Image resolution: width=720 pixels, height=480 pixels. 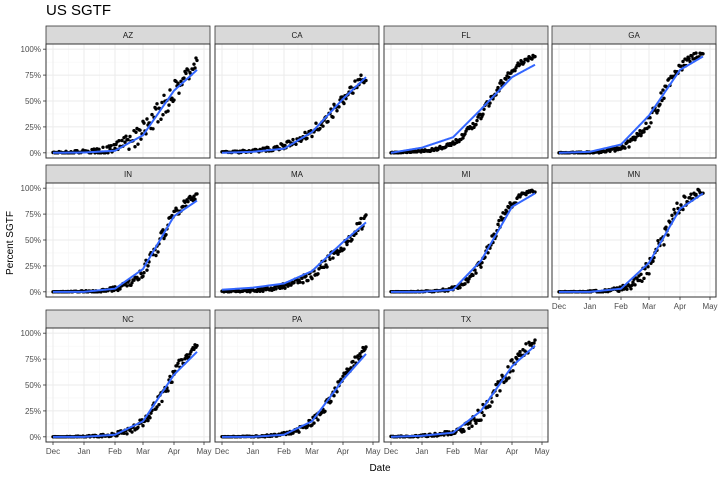 I want to click on x-tick-label: Dec, so click(x=559, y=306).